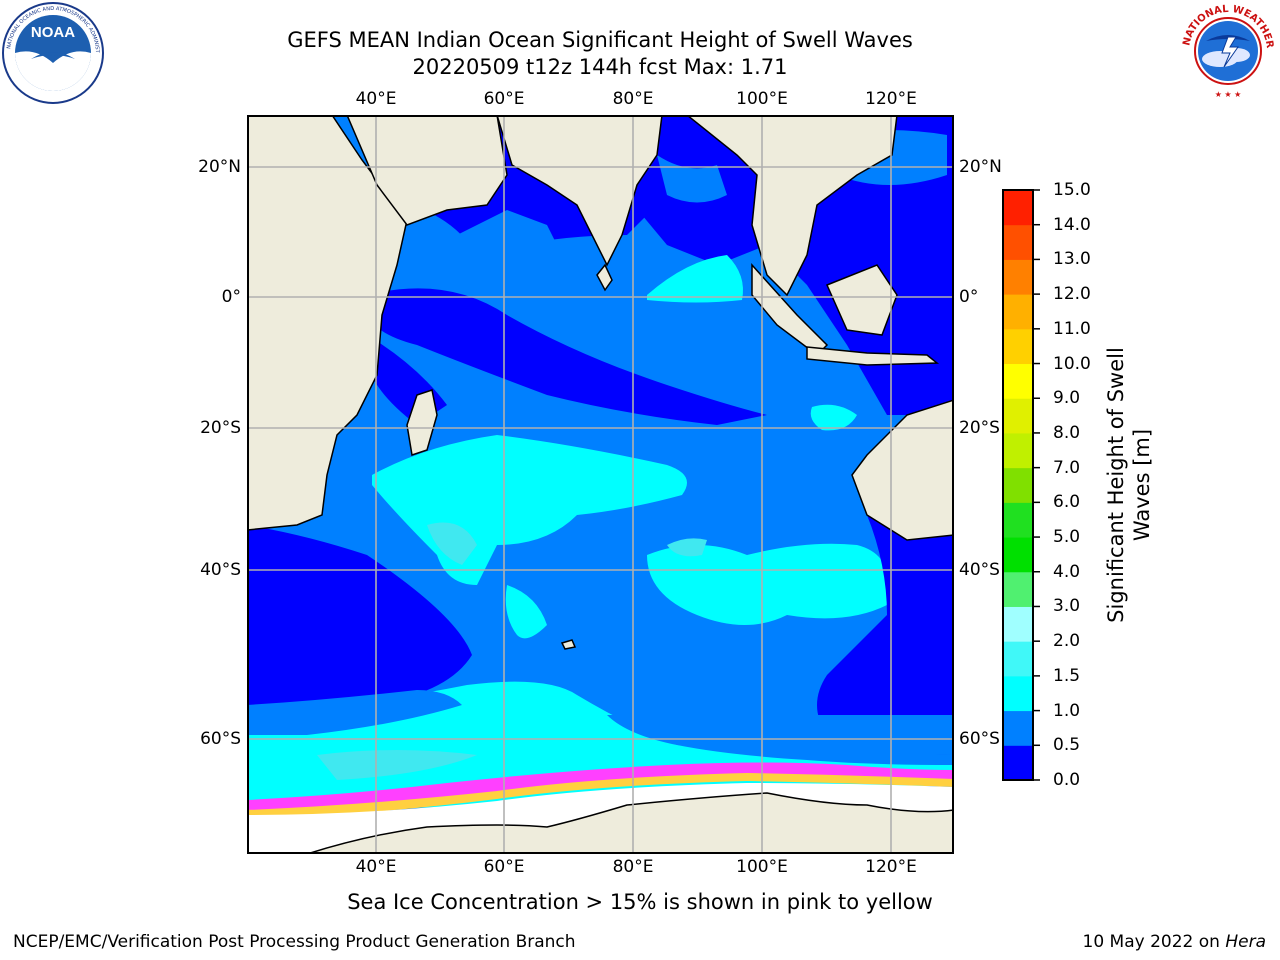 Image resolution: width=1280 pixels, height=960 pixels. What do you see at coordinates (633, 99) in the screenshot?
I see `lon-tick-top: 80°E` at bounding box center [633, 99].